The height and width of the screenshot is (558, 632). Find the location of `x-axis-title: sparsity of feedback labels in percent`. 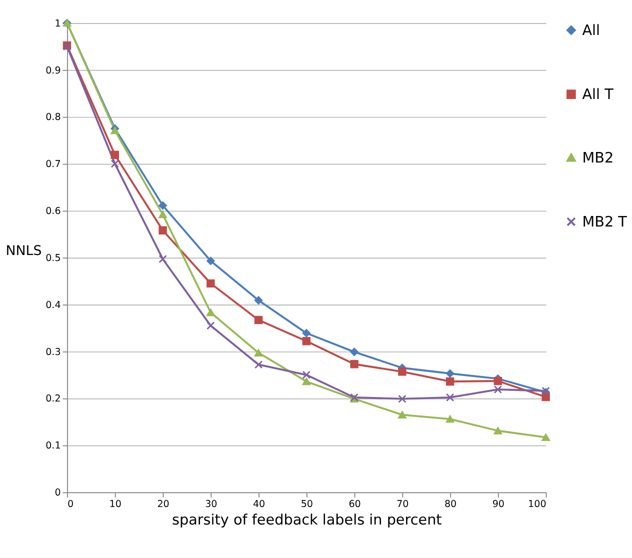

x-axis-title: sparsity of feedback labels in percent is located at coordinates (307, 520).